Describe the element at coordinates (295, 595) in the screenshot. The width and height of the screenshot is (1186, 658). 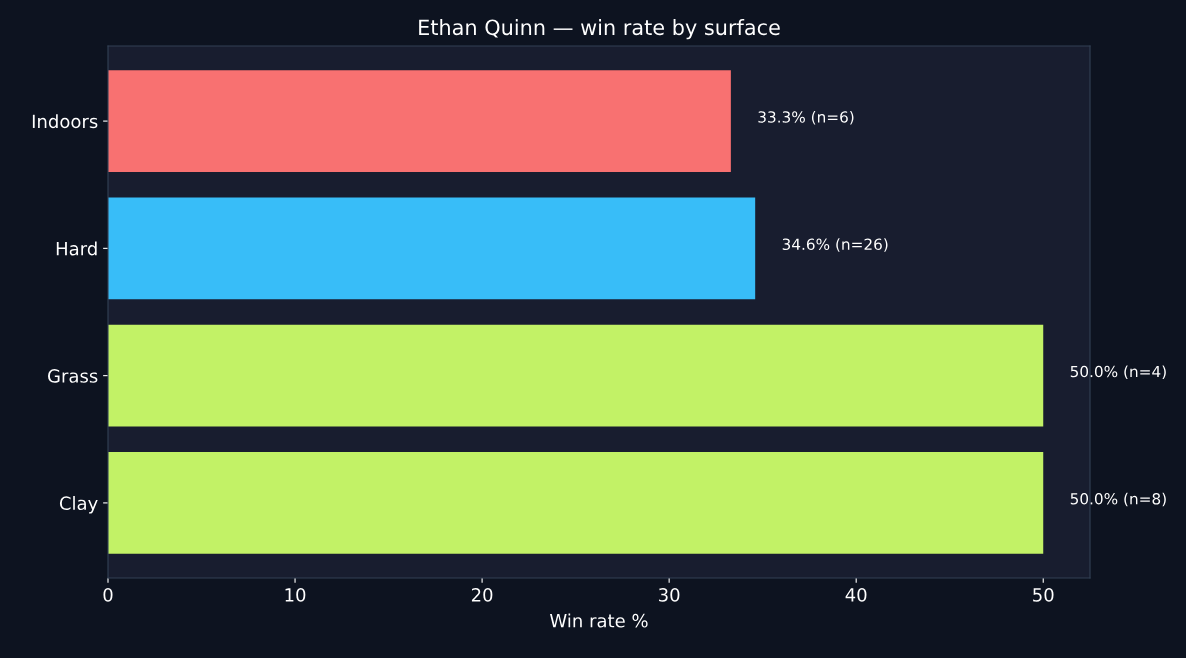
I see `x-tick-label: 10` at that location.